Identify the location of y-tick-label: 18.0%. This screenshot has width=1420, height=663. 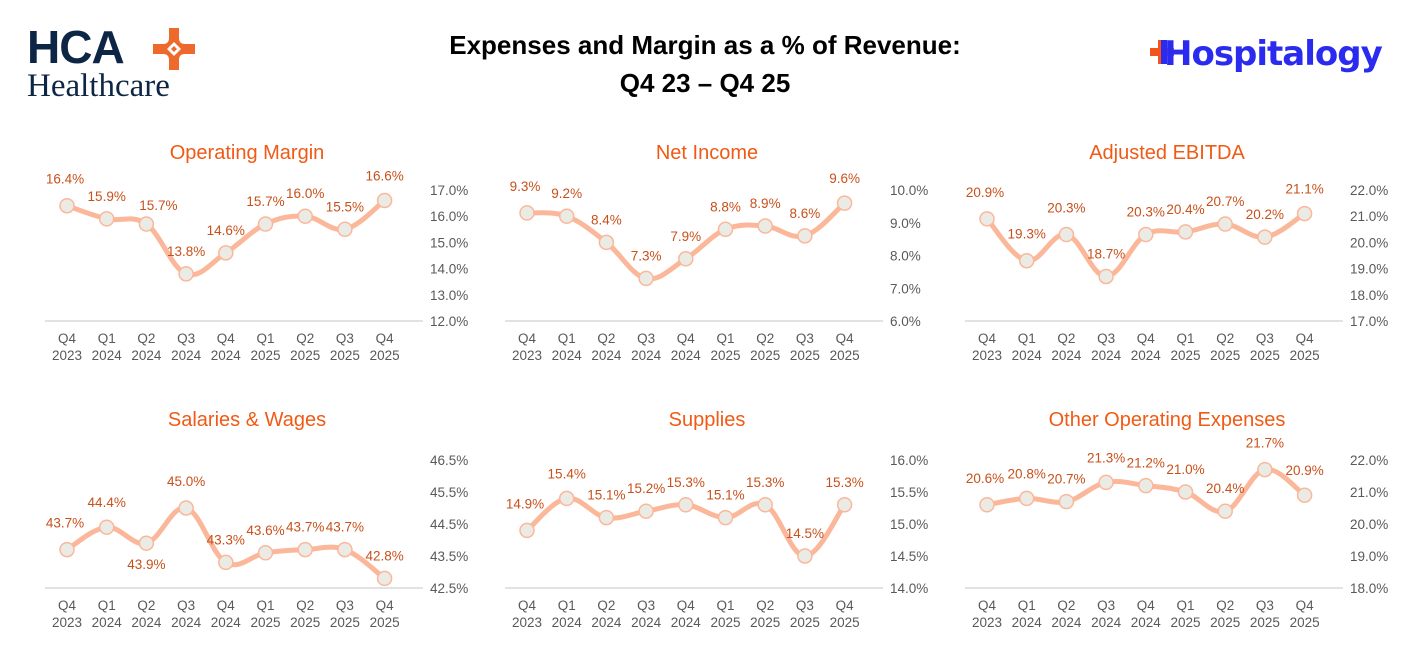
(1369, 295).